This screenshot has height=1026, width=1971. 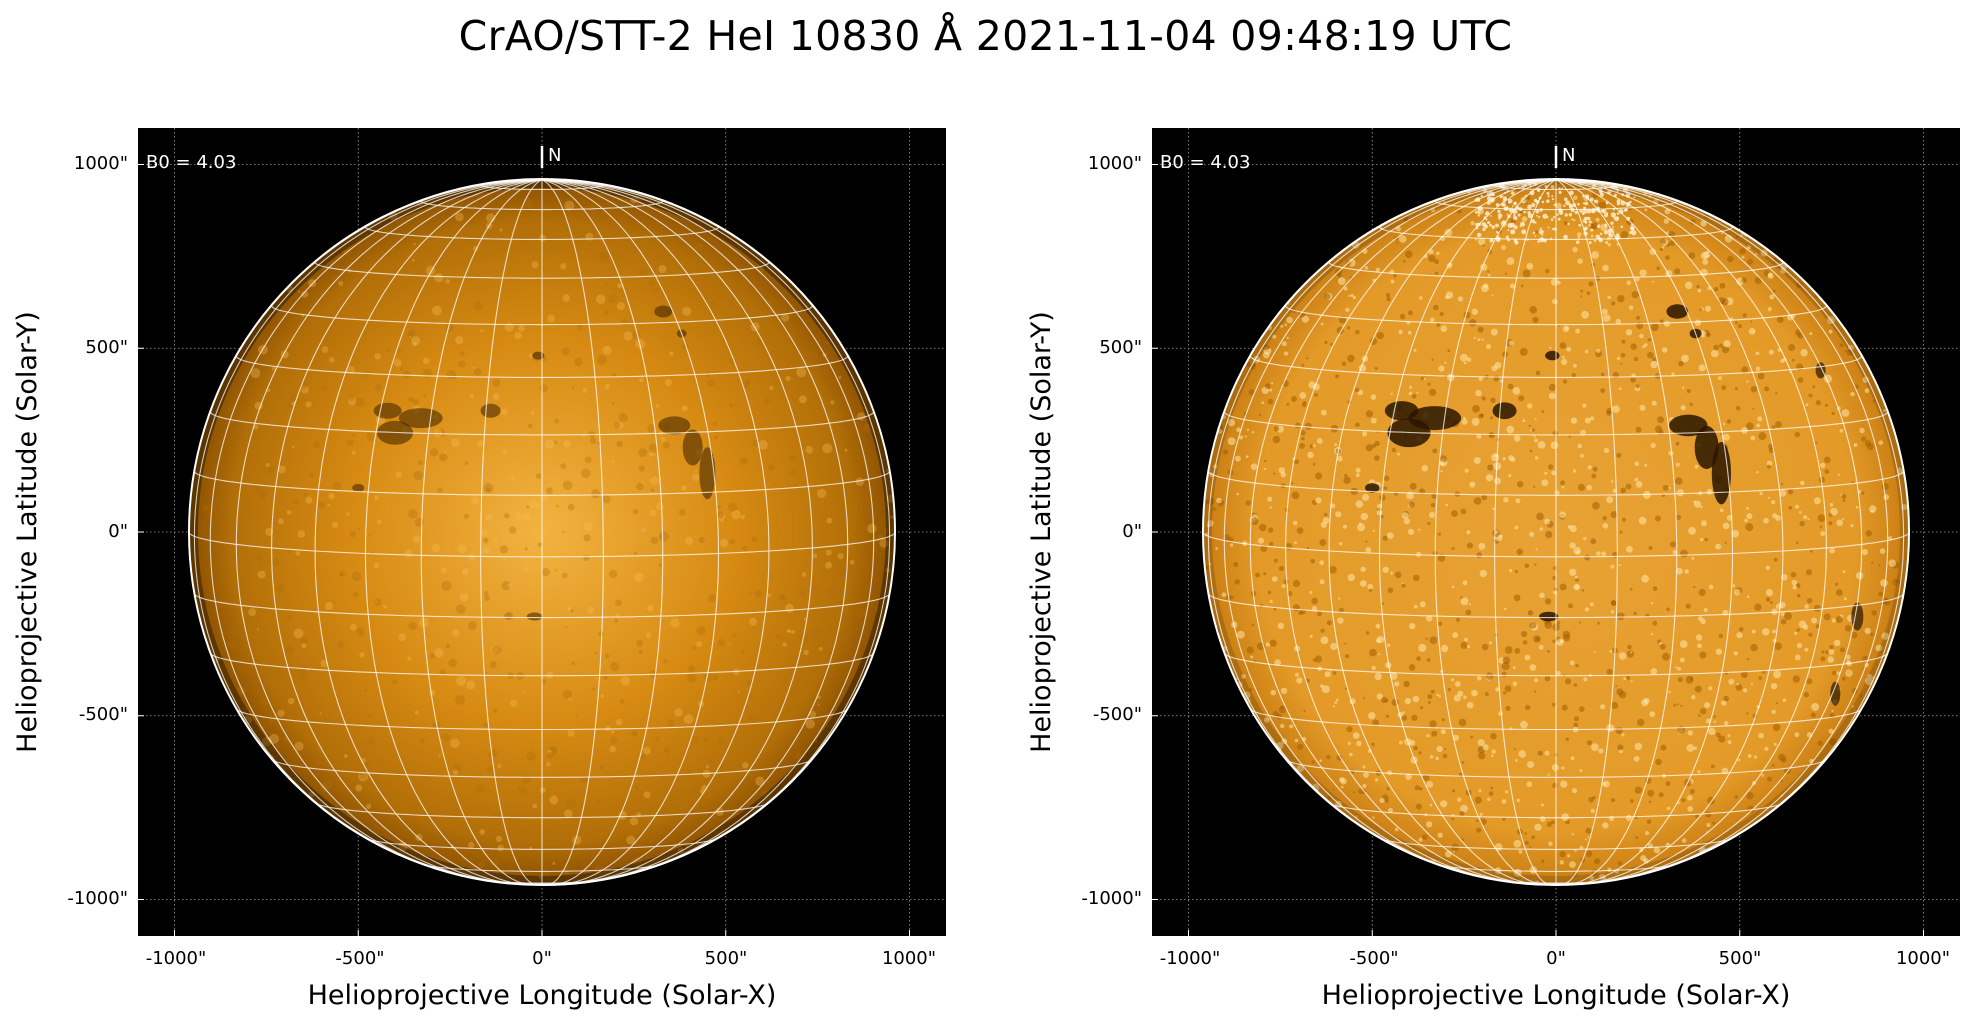 I want to click on right-ytick-minus1000: -1000", so click(x=1111, y=898).